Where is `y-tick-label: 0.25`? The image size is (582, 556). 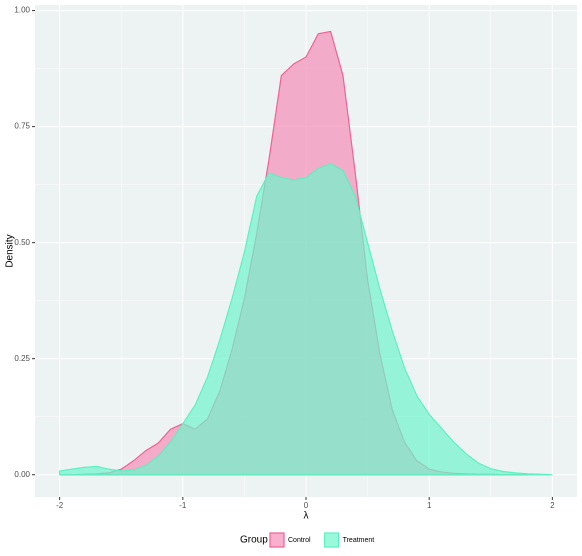
y-tick-label: 0.25 is located at coordinates (22, 358).